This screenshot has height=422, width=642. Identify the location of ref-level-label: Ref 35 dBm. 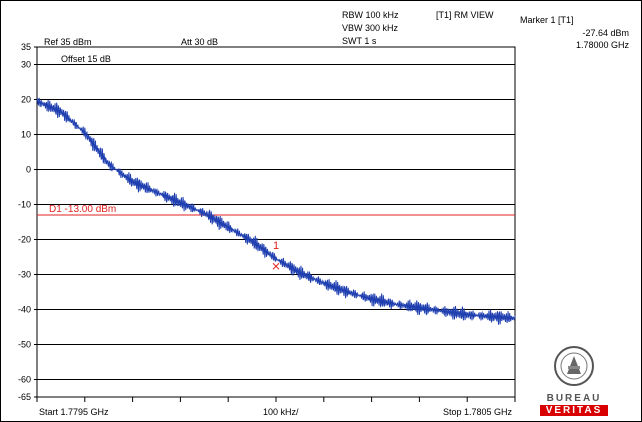
(68, 42).